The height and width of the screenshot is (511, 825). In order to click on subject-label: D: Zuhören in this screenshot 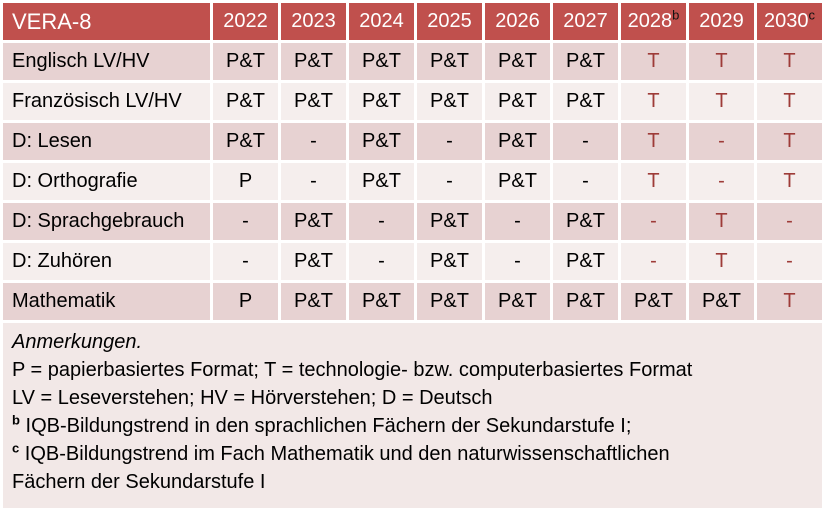, I will do `click(106, 261)`.